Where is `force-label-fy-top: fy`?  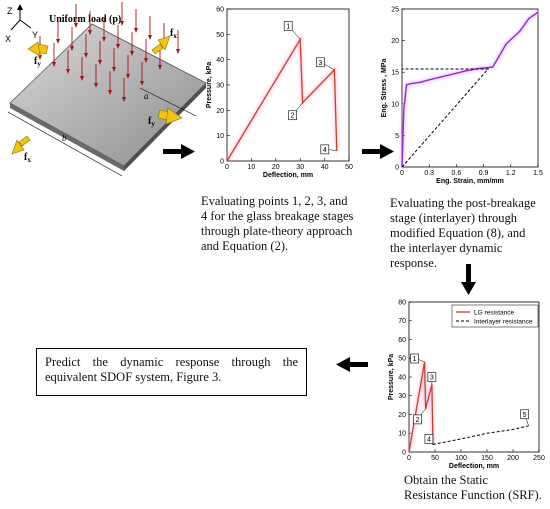
force-label-fy-top: fy is located at coordinates (37, 62).